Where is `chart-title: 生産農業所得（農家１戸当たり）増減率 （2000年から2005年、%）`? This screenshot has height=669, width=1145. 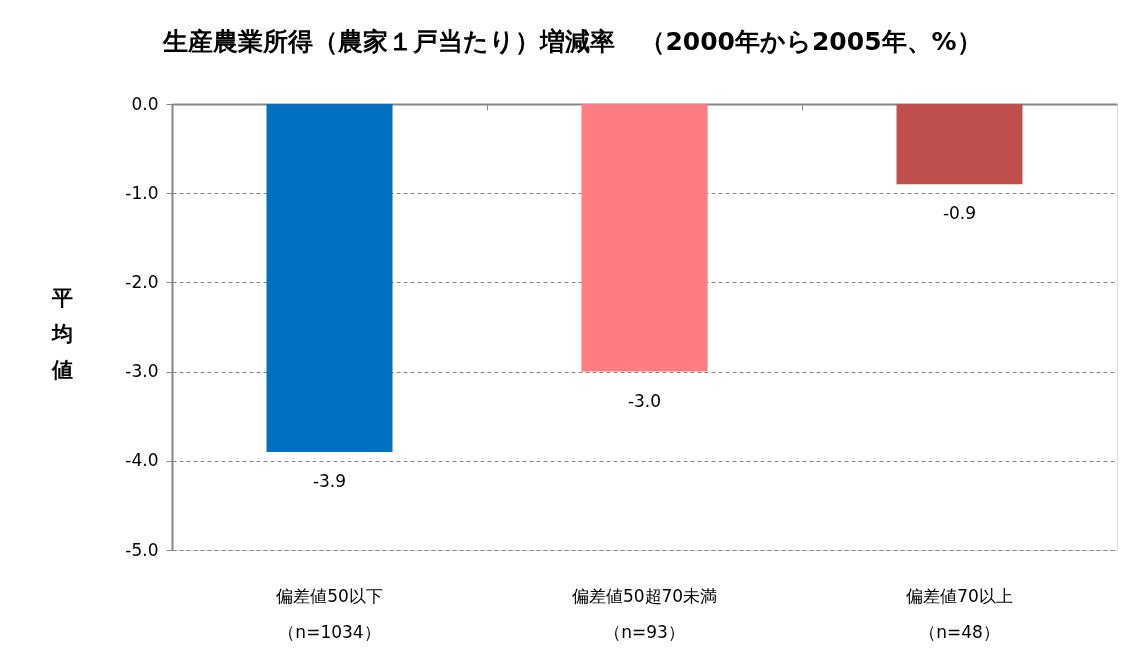
chart-title: 生産農業所得（農家１戸当たり）増減率 （2000年から2005年、%） is located at coordinates (572, 41).